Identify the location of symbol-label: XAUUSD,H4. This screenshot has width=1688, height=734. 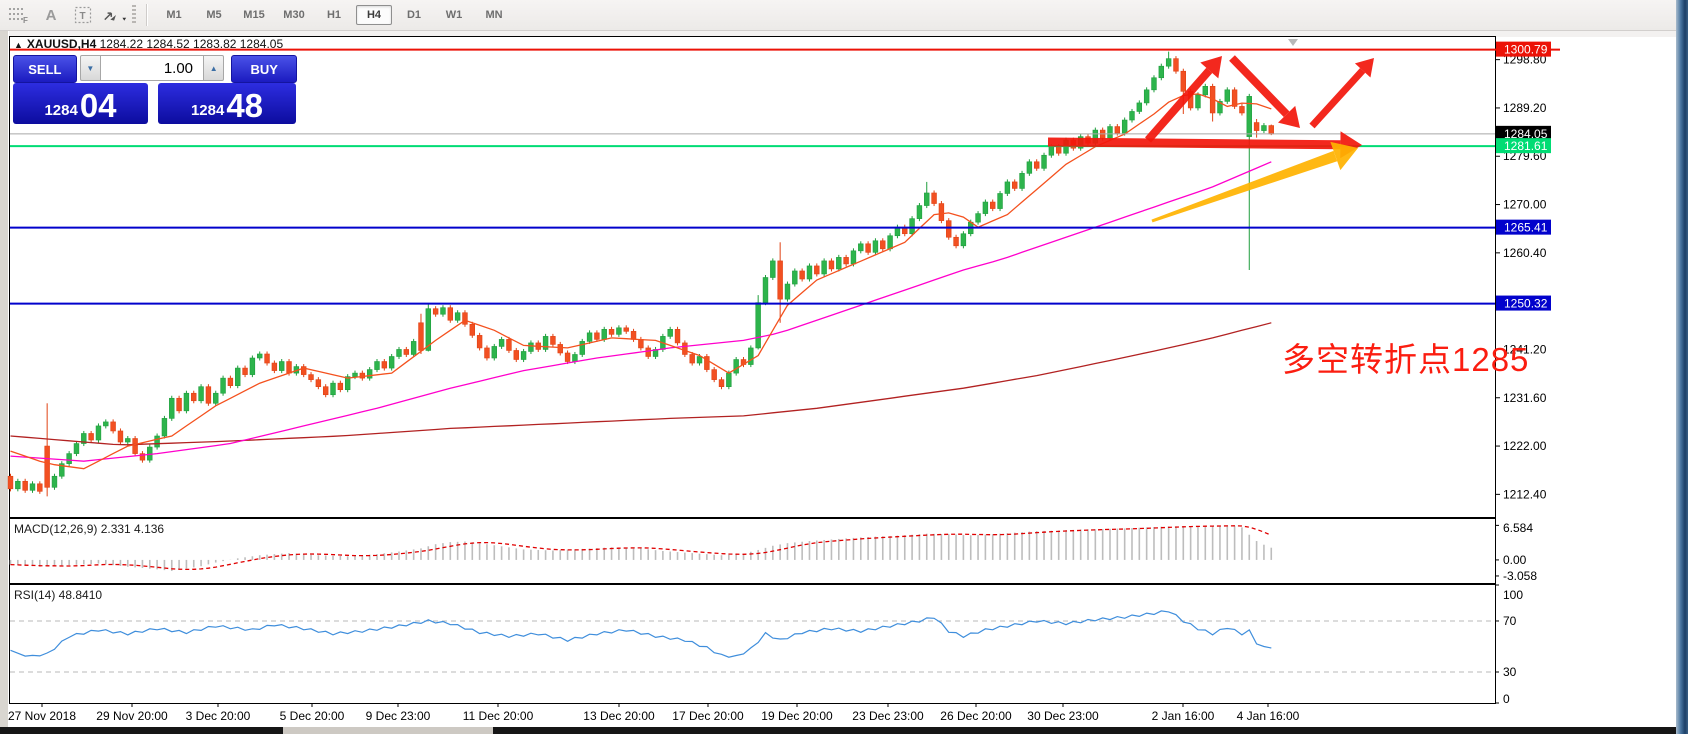
(61, 44).